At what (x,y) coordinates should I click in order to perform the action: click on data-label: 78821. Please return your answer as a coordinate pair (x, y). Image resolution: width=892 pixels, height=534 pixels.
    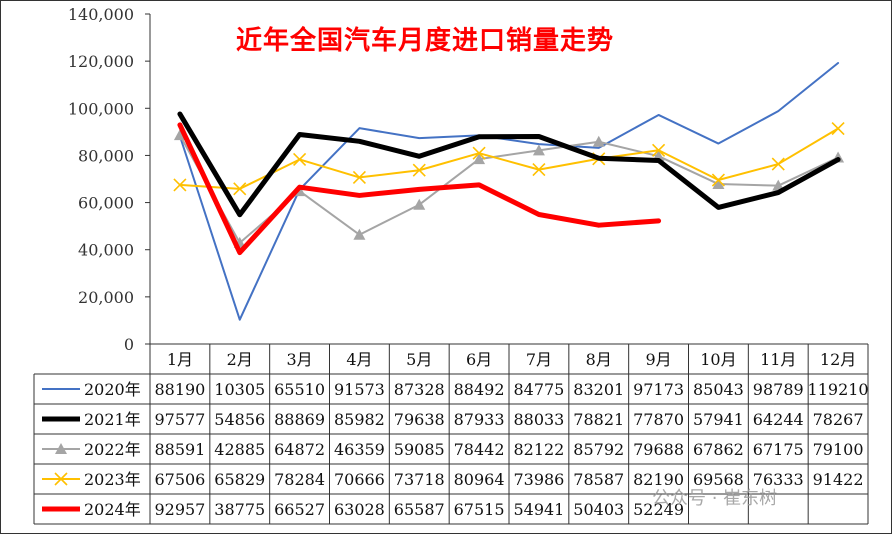
    Looking at the image, I should click on (598, 419).